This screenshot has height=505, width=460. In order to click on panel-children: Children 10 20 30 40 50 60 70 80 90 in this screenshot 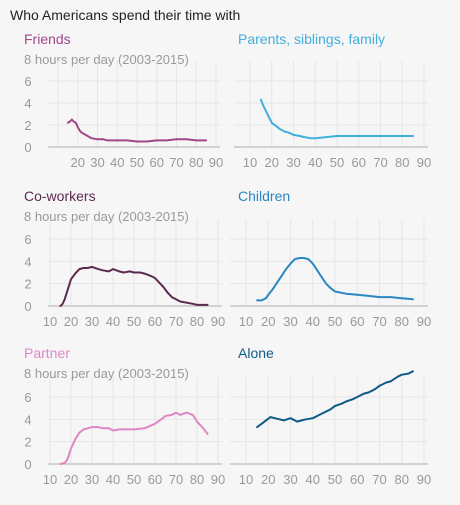, I will do `click(330, 258)`.